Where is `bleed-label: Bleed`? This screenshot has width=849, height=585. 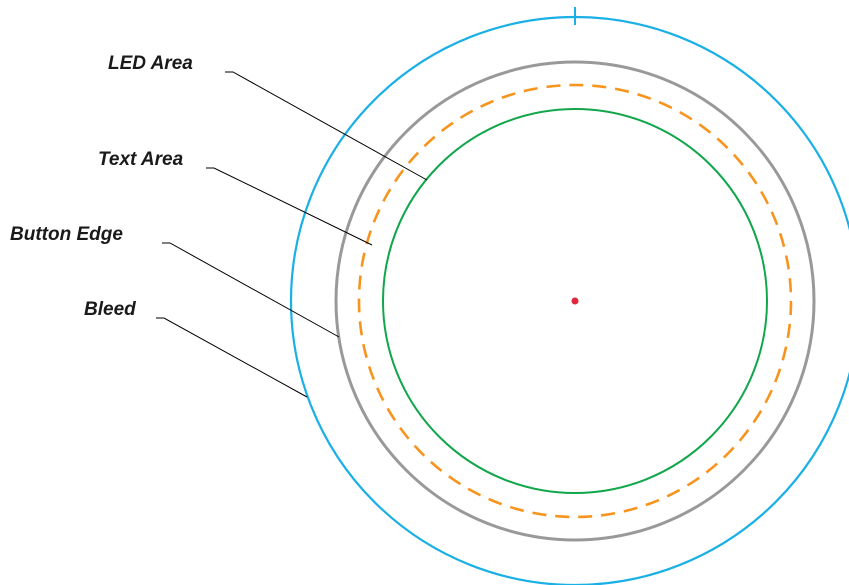 bleed-label: Bleed is located at coordinates (110, 309).